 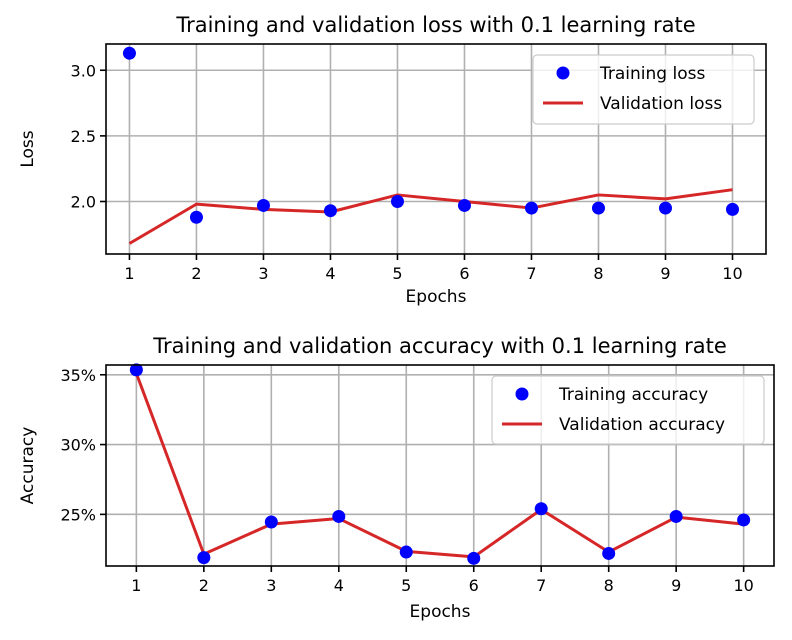 I want to click on validation-line, so click(x=430, y=216).